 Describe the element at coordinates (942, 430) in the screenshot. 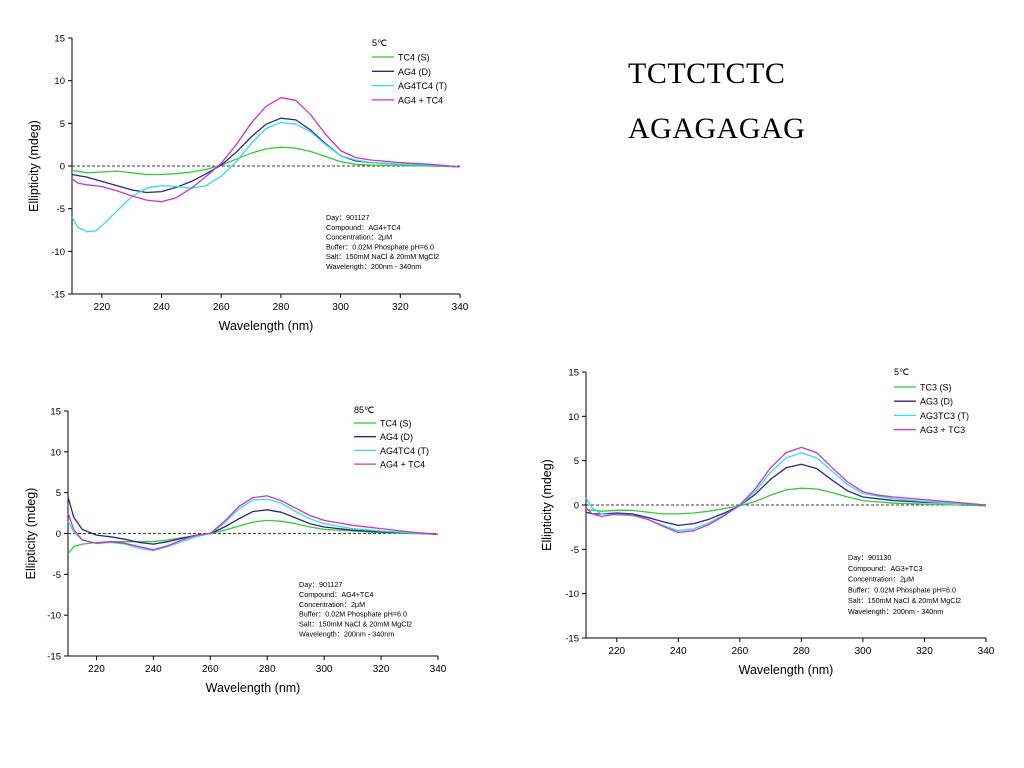

I see `legend-entry: AG3 + TC3` at that location.